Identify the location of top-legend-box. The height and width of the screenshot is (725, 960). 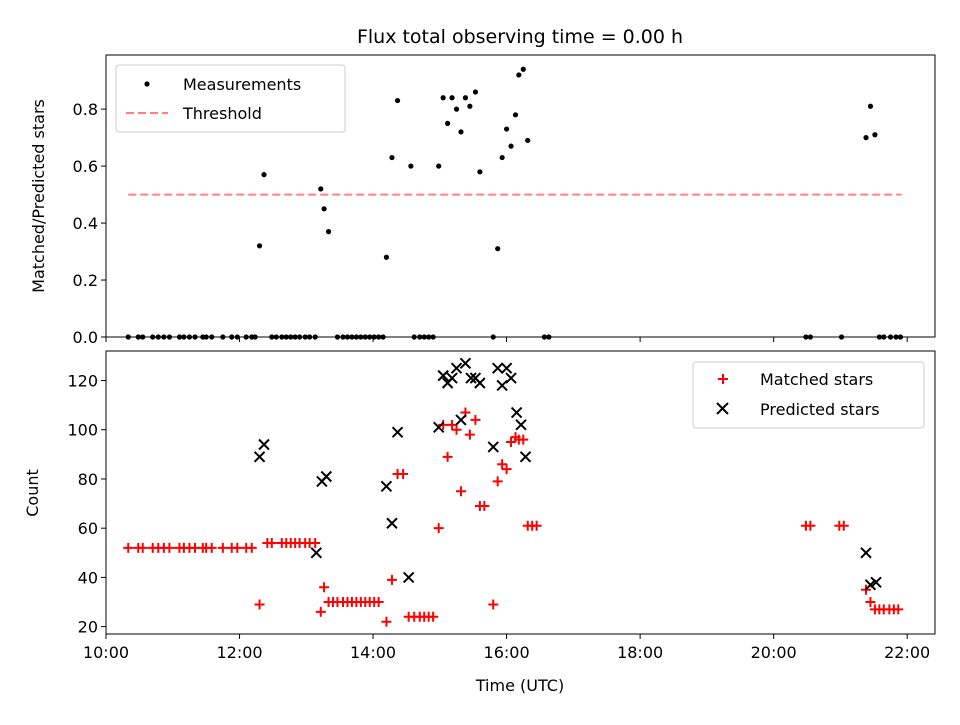
(230, 98).